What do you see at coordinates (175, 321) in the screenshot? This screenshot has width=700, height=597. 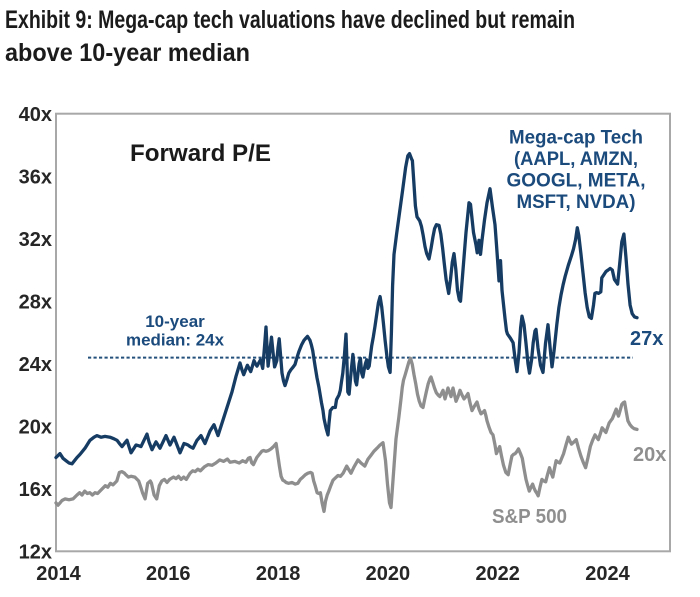 I see `svg-text: 10-year` at bounding box center [175, 321].